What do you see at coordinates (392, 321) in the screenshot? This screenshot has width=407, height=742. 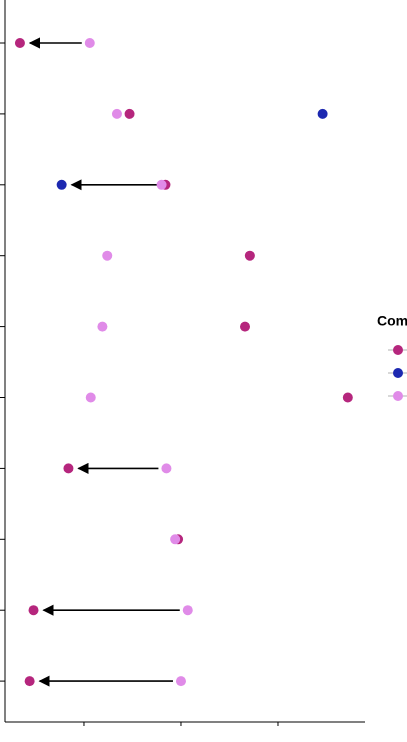 I see `legend-title: Com` at bounding box center [392, 321].